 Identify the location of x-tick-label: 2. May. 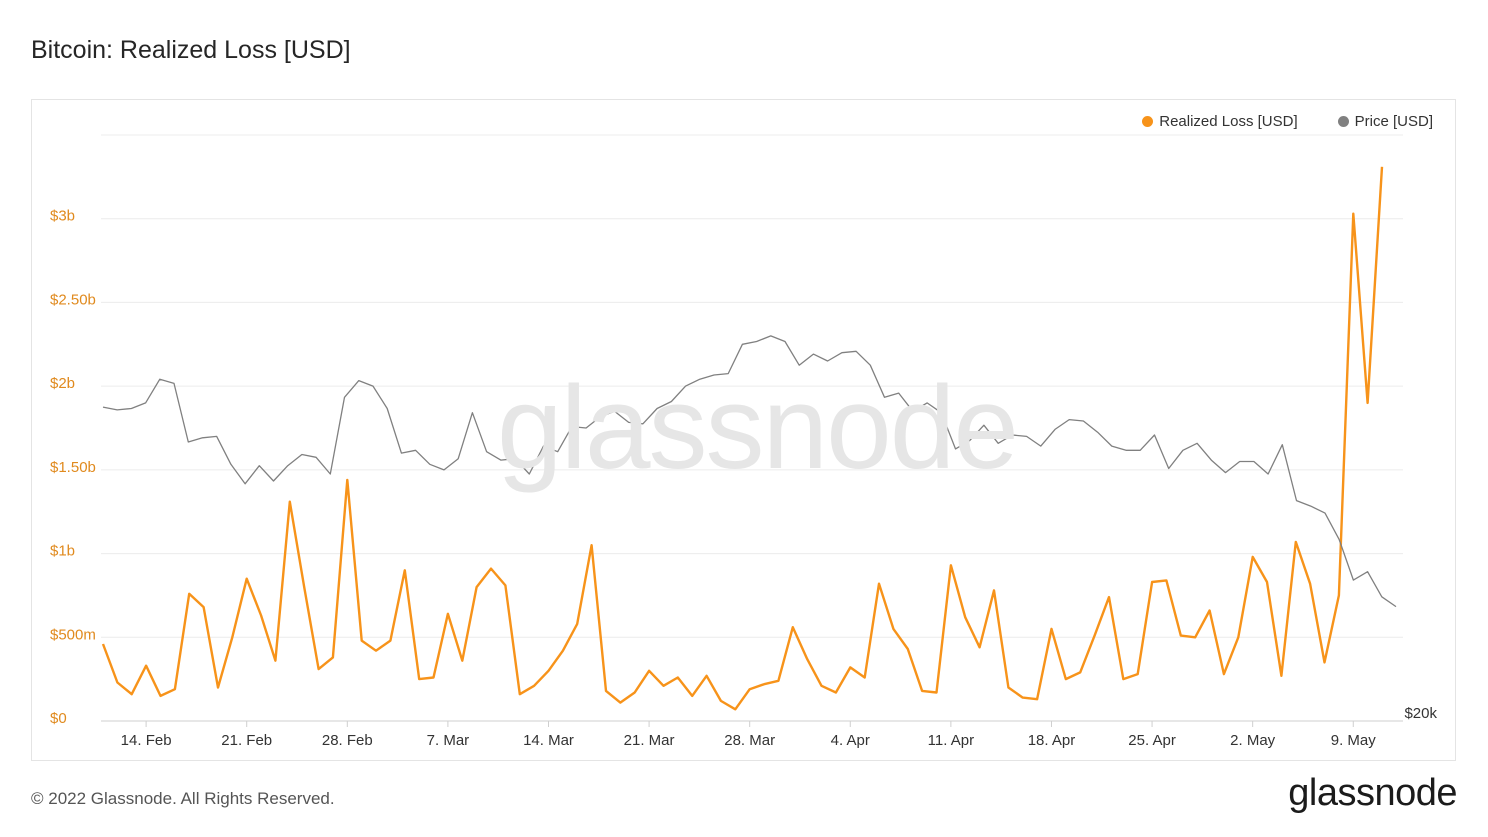
(1253, 740).